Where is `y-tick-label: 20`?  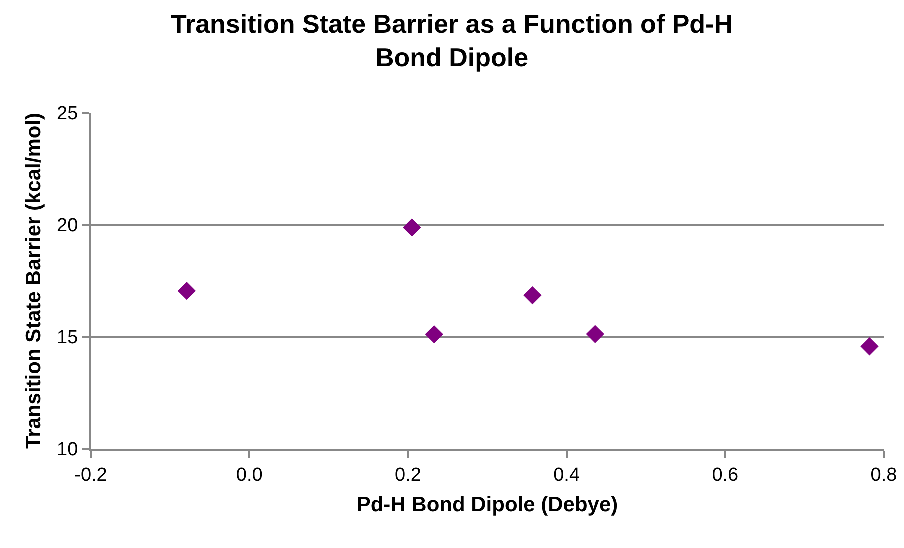 y-tick-label: 20 is located at coordinates (67, 226).